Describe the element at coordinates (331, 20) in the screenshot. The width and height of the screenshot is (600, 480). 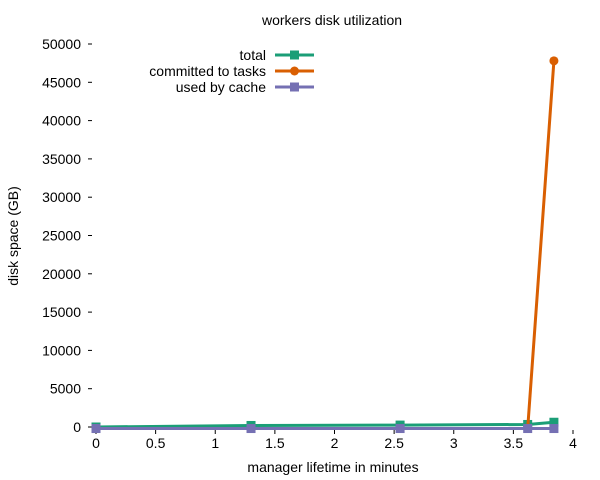
I see `chart-title: workers disk utilization` at that location.